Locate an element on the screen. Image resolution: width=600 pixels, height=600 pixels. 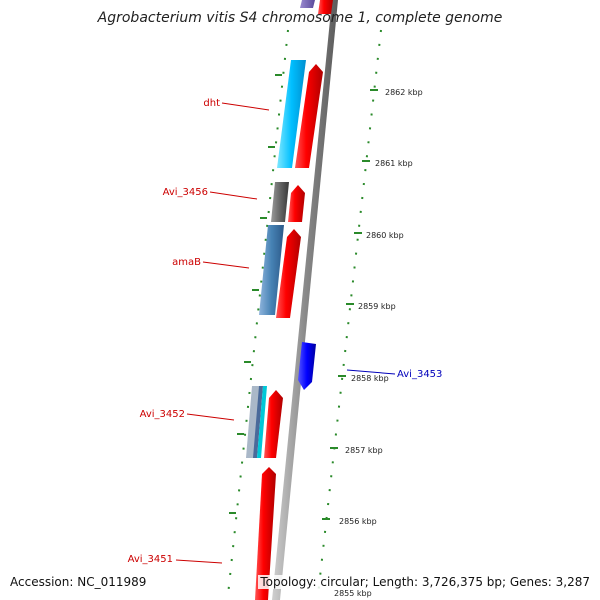
scale-label: 2861 kbp is located at coordinates (394, 163).